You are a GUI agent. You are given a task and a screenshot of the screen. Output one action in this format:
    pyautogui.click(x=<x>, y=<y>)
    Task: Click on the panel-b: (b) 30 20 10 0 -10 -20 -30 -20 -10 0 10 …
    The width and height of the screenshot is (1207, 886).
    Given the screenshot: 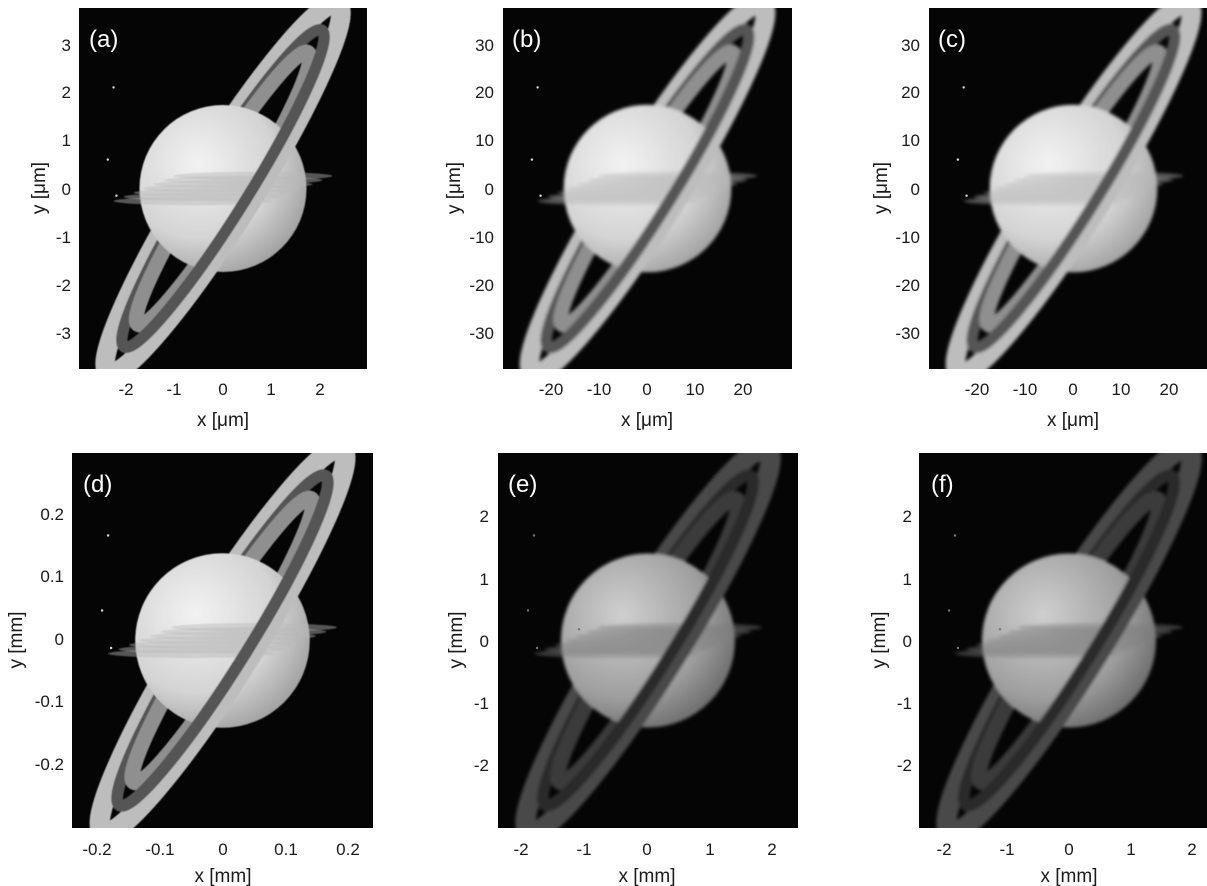 What is the action you would take?
    pyautogui.click(x=618, y=219)
    